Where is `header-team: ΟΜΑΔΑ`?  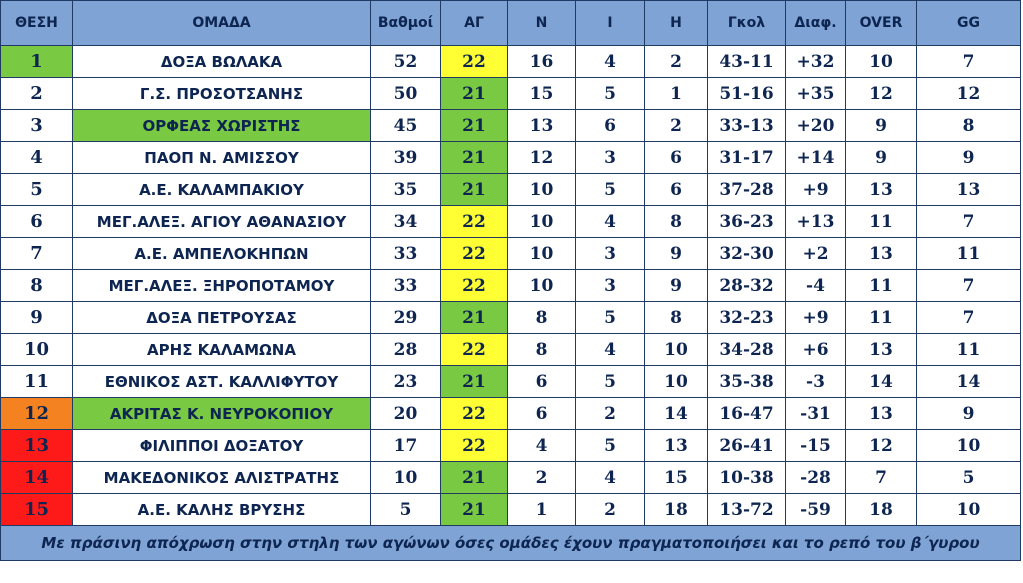
header-team: ΟΜΑΔΑ is located at coordinates (221, 23).